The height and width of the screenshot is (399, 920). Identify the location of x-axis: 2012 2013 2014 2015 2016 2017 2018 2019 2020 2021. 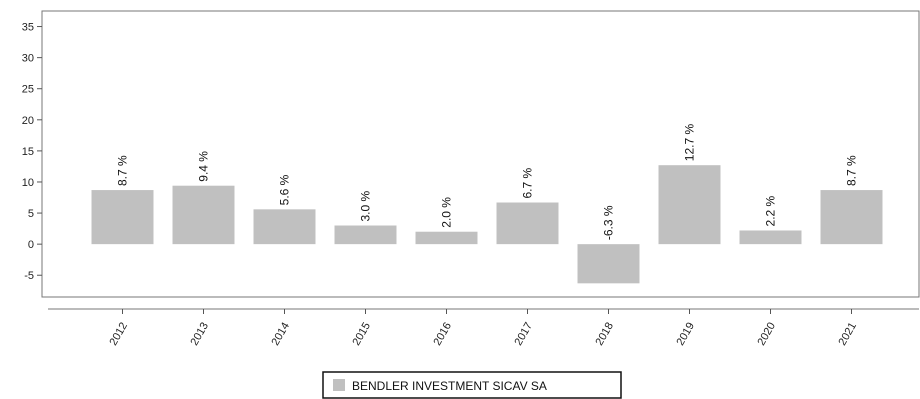
(483, 328).